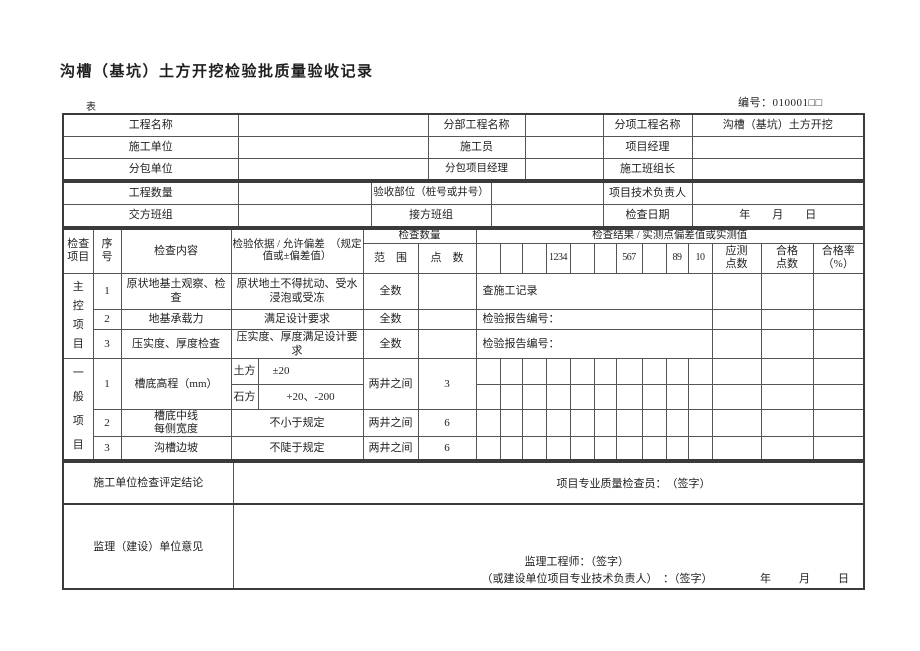  What do you see at coordinates (431, 215) in the screenshot?
I see `receiving-crew-label: 接方班组` at bounding box center [431, 215].